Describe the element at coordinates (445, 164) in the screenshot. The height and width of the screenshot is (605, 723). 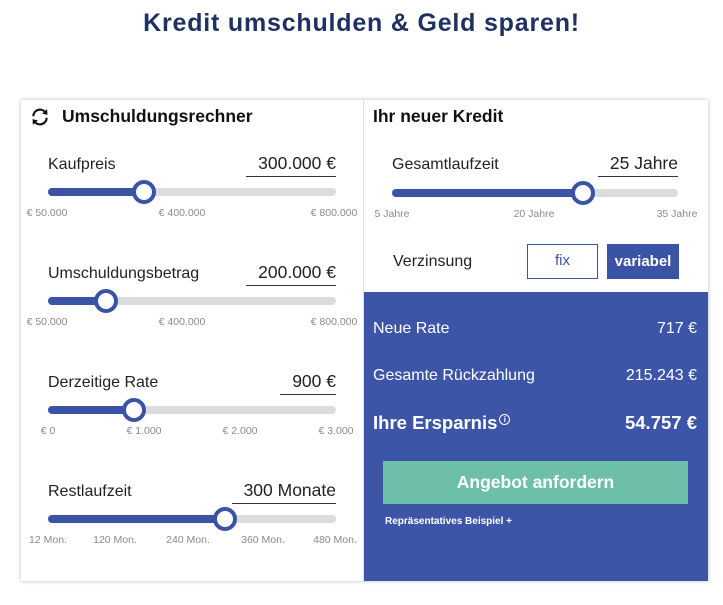
I see `gesamtlaufzeit-label: Gesamtlaufzeit` at that location.